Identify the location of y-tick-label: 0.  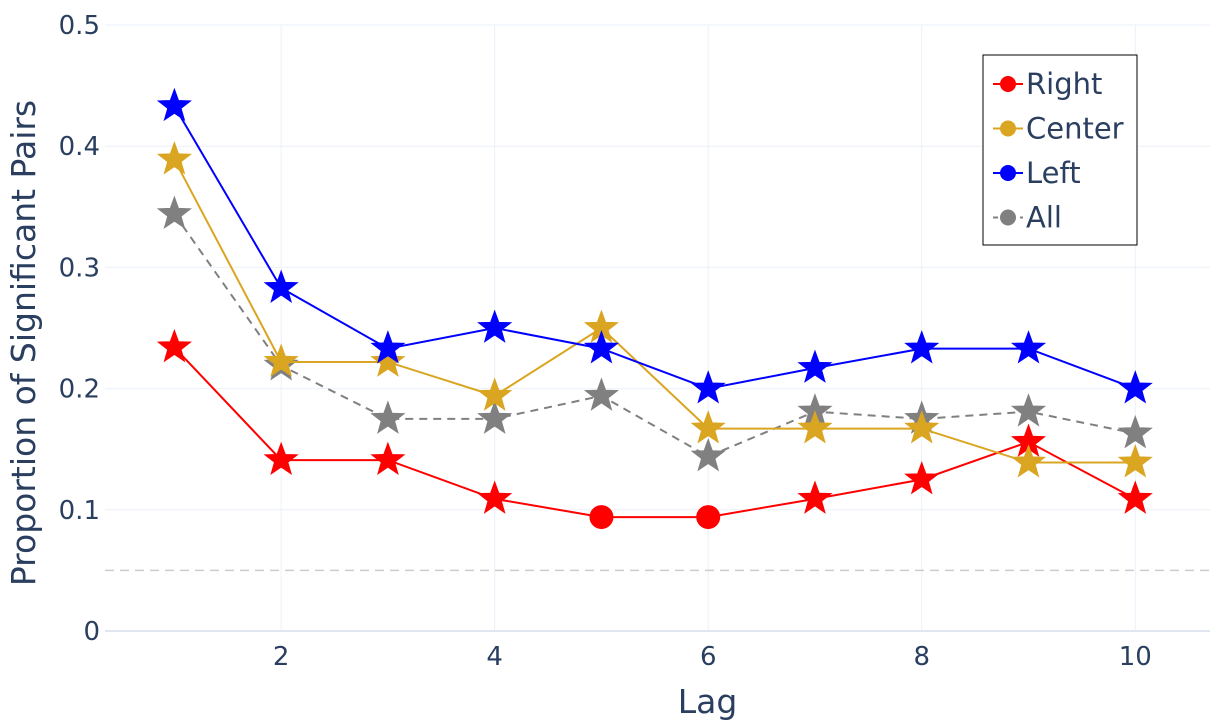
(91, 632).